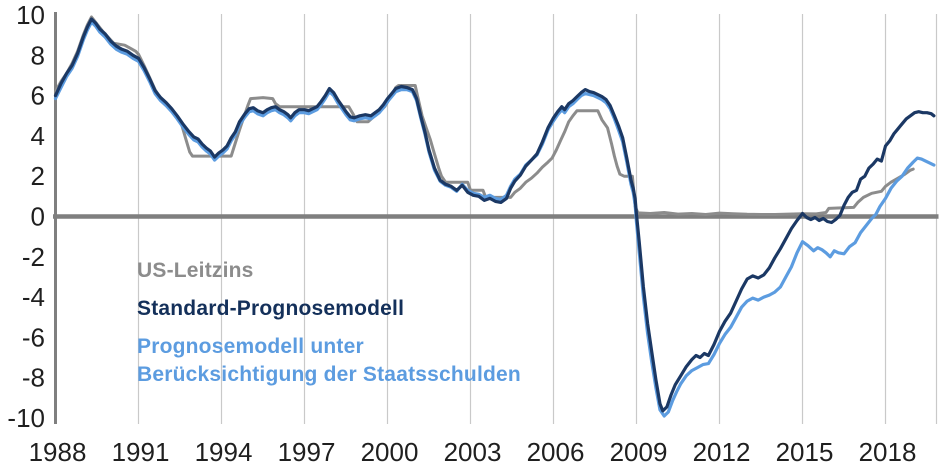 Image resolution: width=940 pixels, height=472 pixels. I want to click on legend-label-standard-prognosemodell: Standard-Prognosemodell, so click(271, 308).